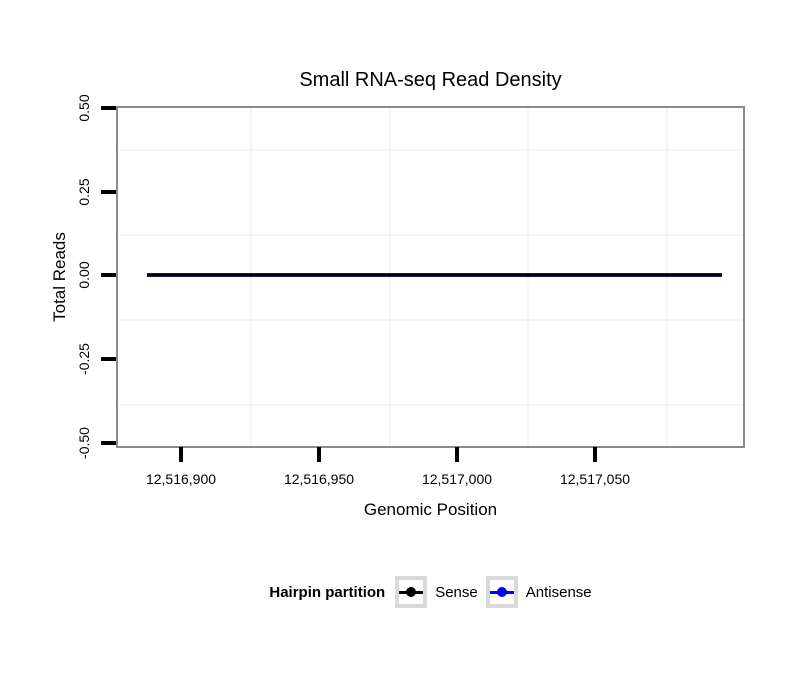  What do you see at coordinates (430, 509) in the screenshot?
I see `x-axis-title: Genomic Position` at bounding box center [430, 509].